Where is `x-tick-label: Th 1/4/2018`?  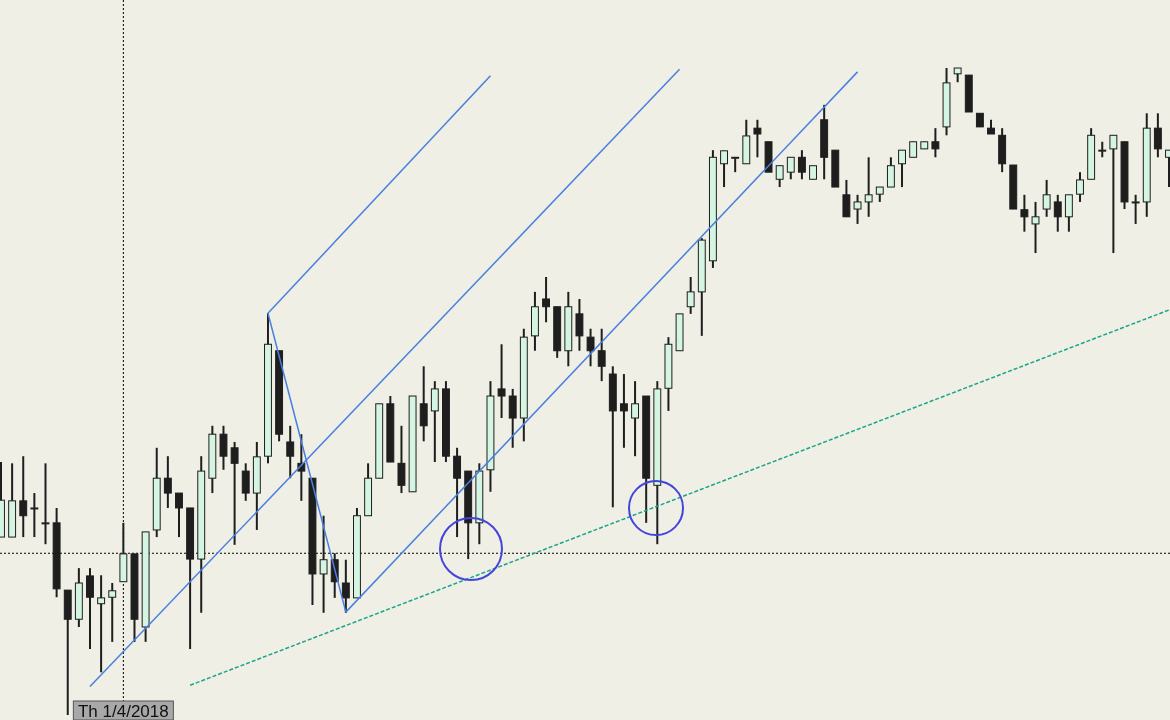 x-tick-label: Th 1/4/2018 is located at coordinates (123, 711).